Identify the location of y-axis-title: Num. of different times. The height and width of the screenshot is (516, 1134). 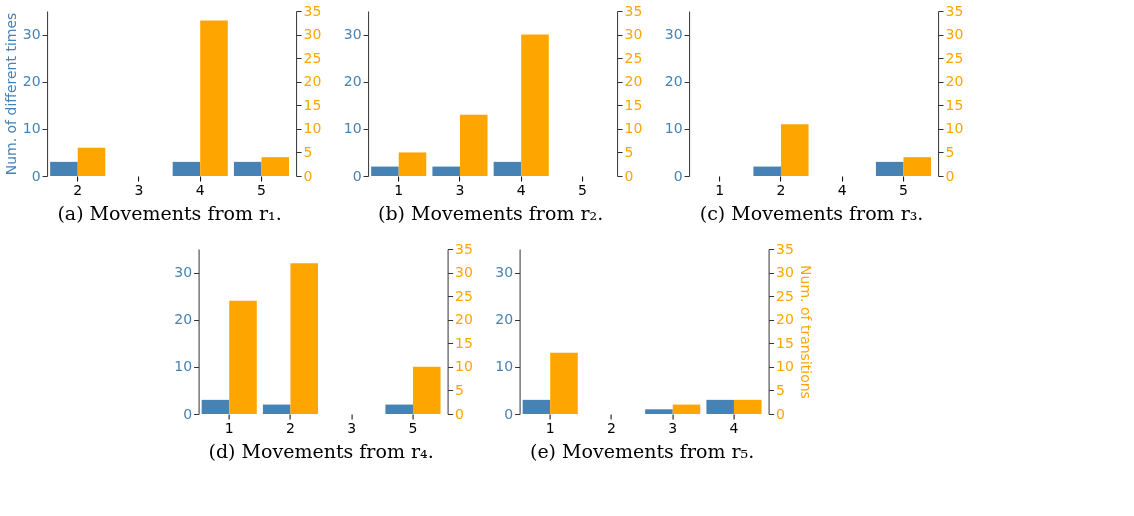
(10, 94).